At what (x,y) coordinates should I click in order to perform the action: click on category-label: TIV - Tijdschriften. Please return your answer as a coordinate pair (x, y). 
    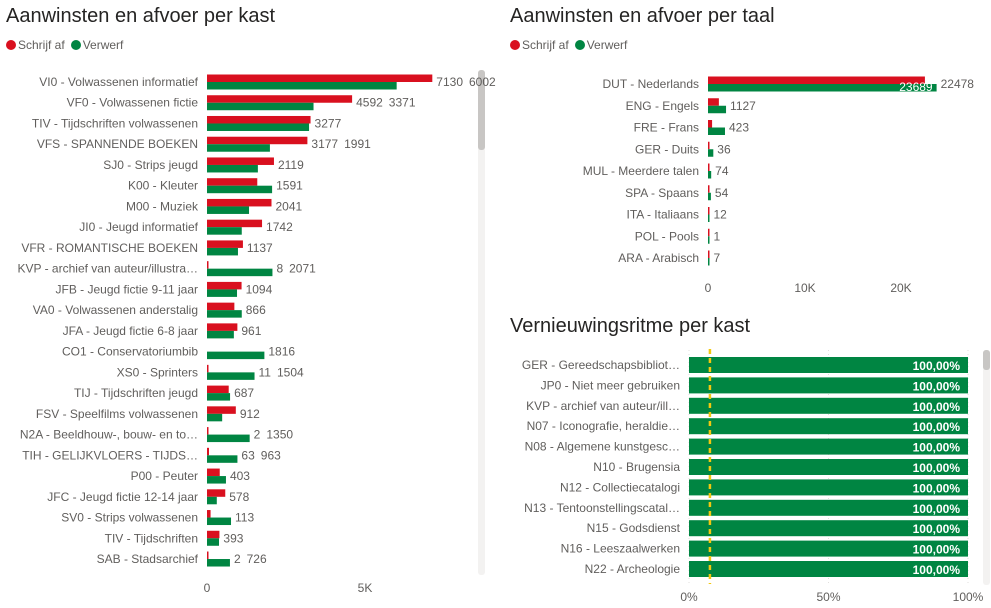
    Looking at the image, I should click on (151, 538).